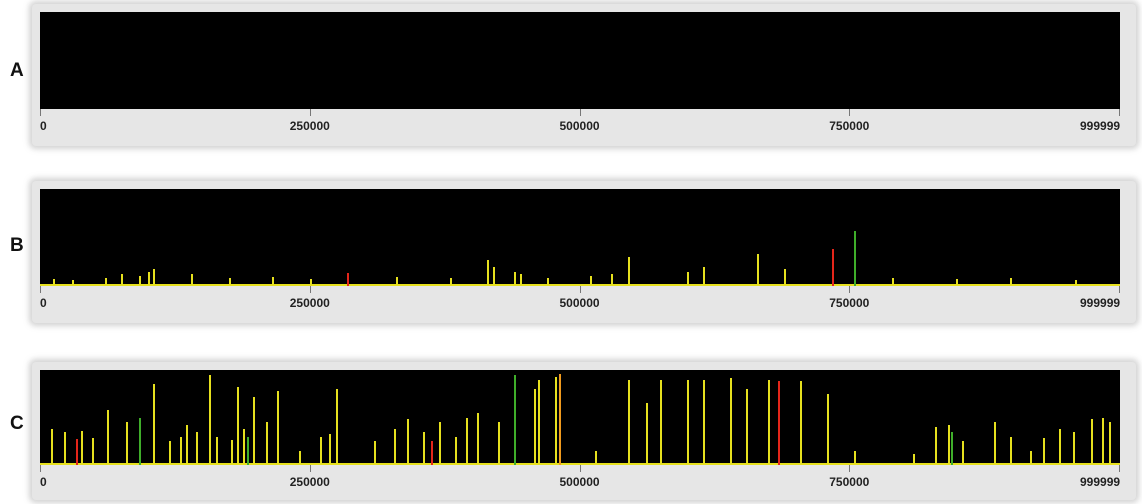 This screenshot has width=1142, height=504. I want to click on x-tick-label-a-3: 750000, so click(849, 126).